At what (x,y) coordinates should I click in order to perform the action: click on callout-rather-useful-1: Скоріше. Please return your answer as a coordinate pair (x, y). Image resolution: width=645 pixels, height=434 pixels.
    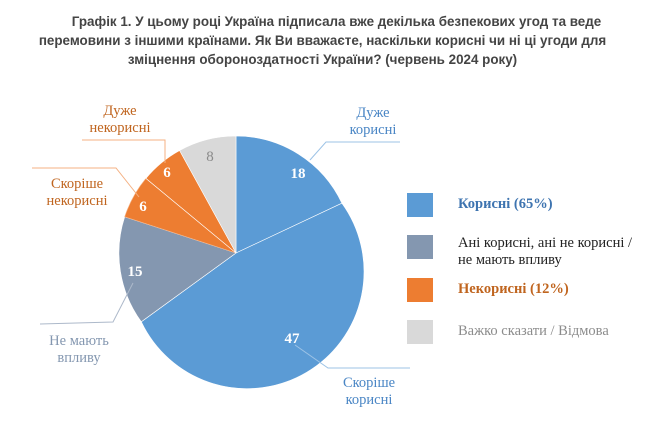
    Looking at the image, I should click on (369, 383).